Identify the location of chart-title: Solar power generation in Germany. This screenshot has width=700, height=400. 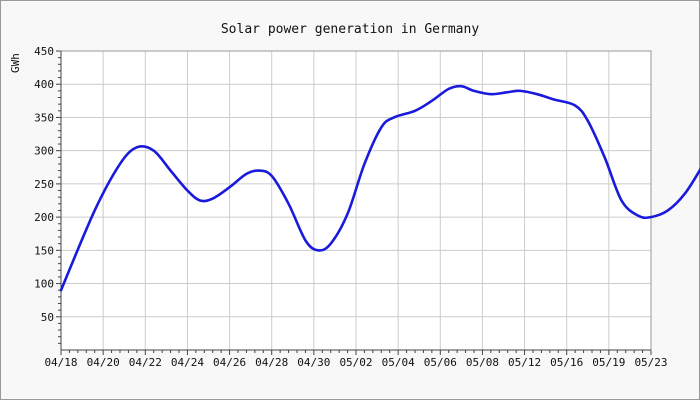
(350, 29).